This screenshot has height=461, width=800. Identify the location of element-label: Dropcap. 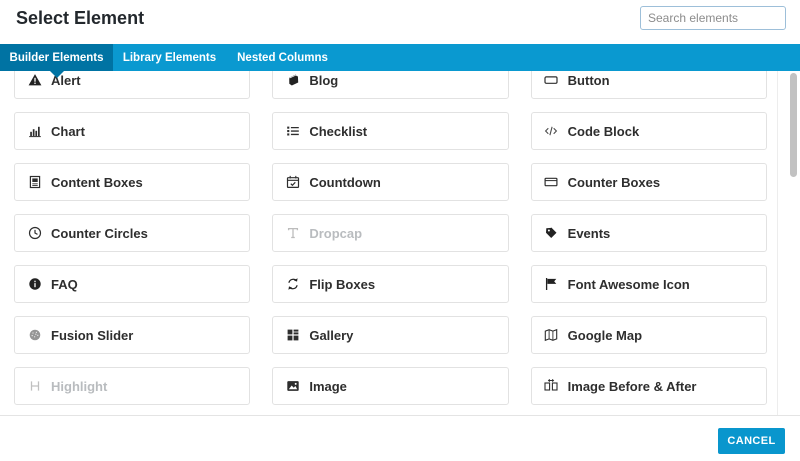
(336, 233).